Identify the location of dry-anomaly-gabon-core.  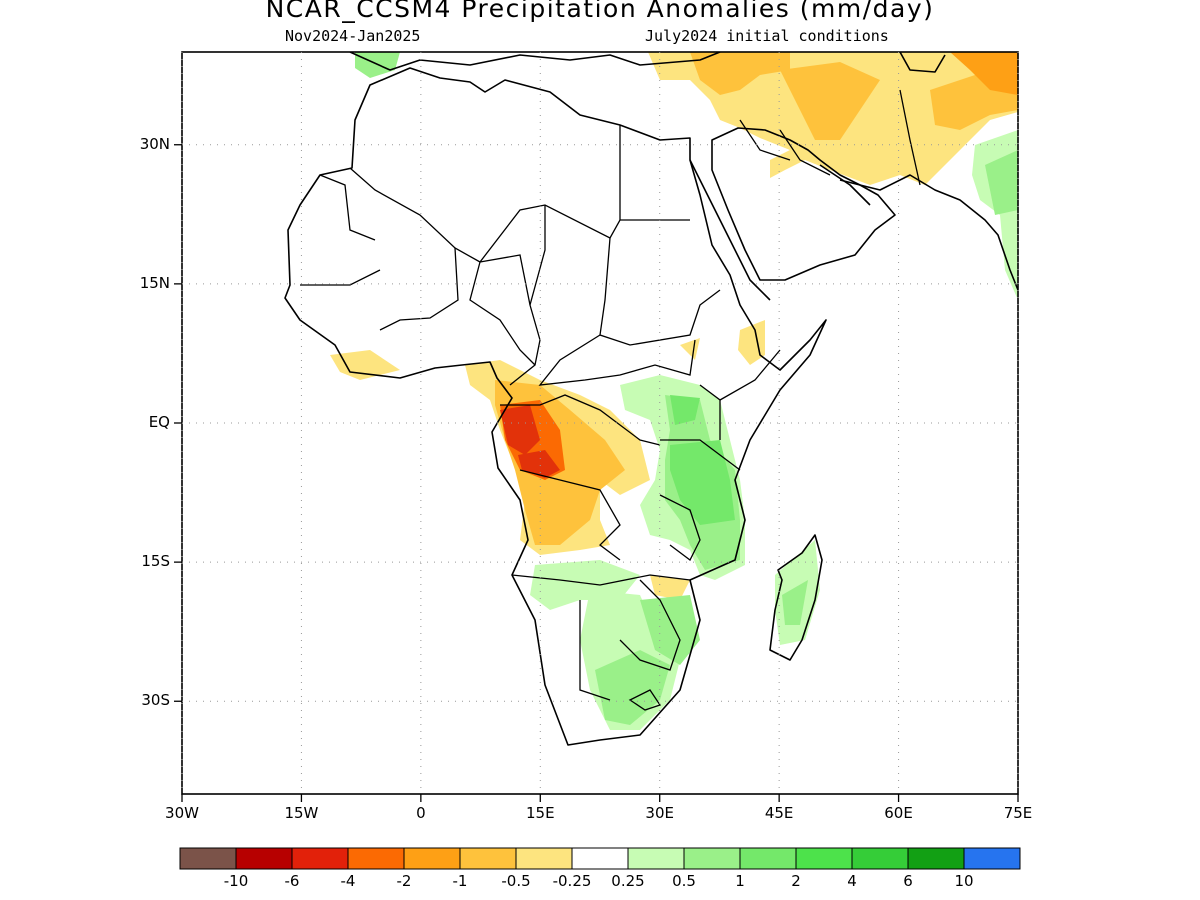
(520, 430).